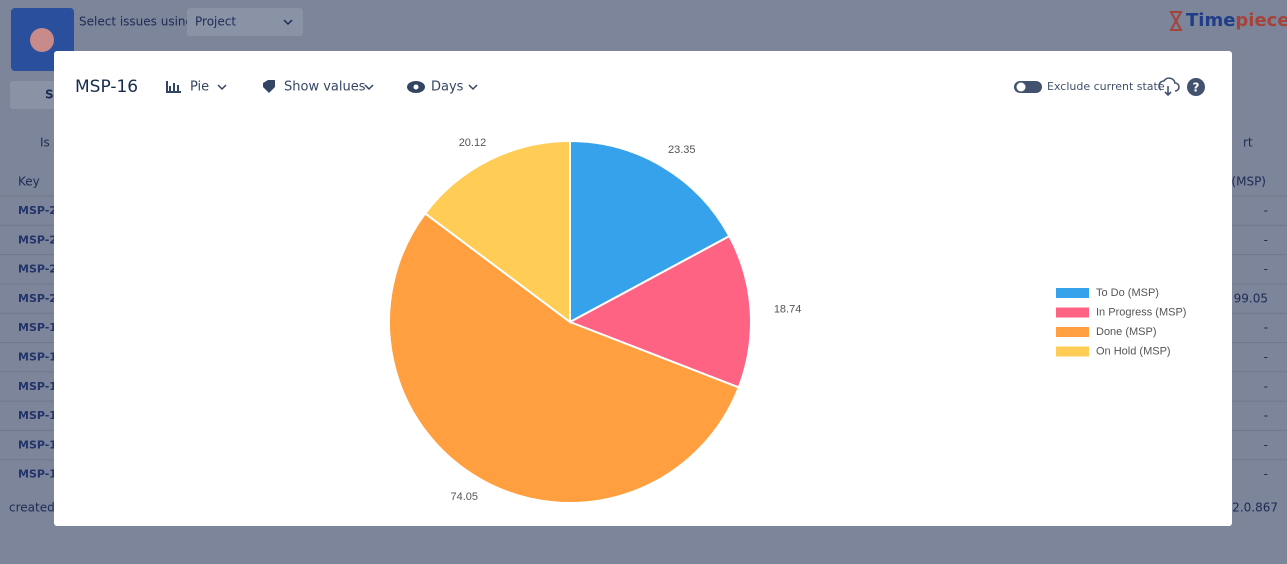  What do you see at coordinates (45, 143) in the screenshot?
I see `refresh-label: Is` at bounding box center [45, 143].